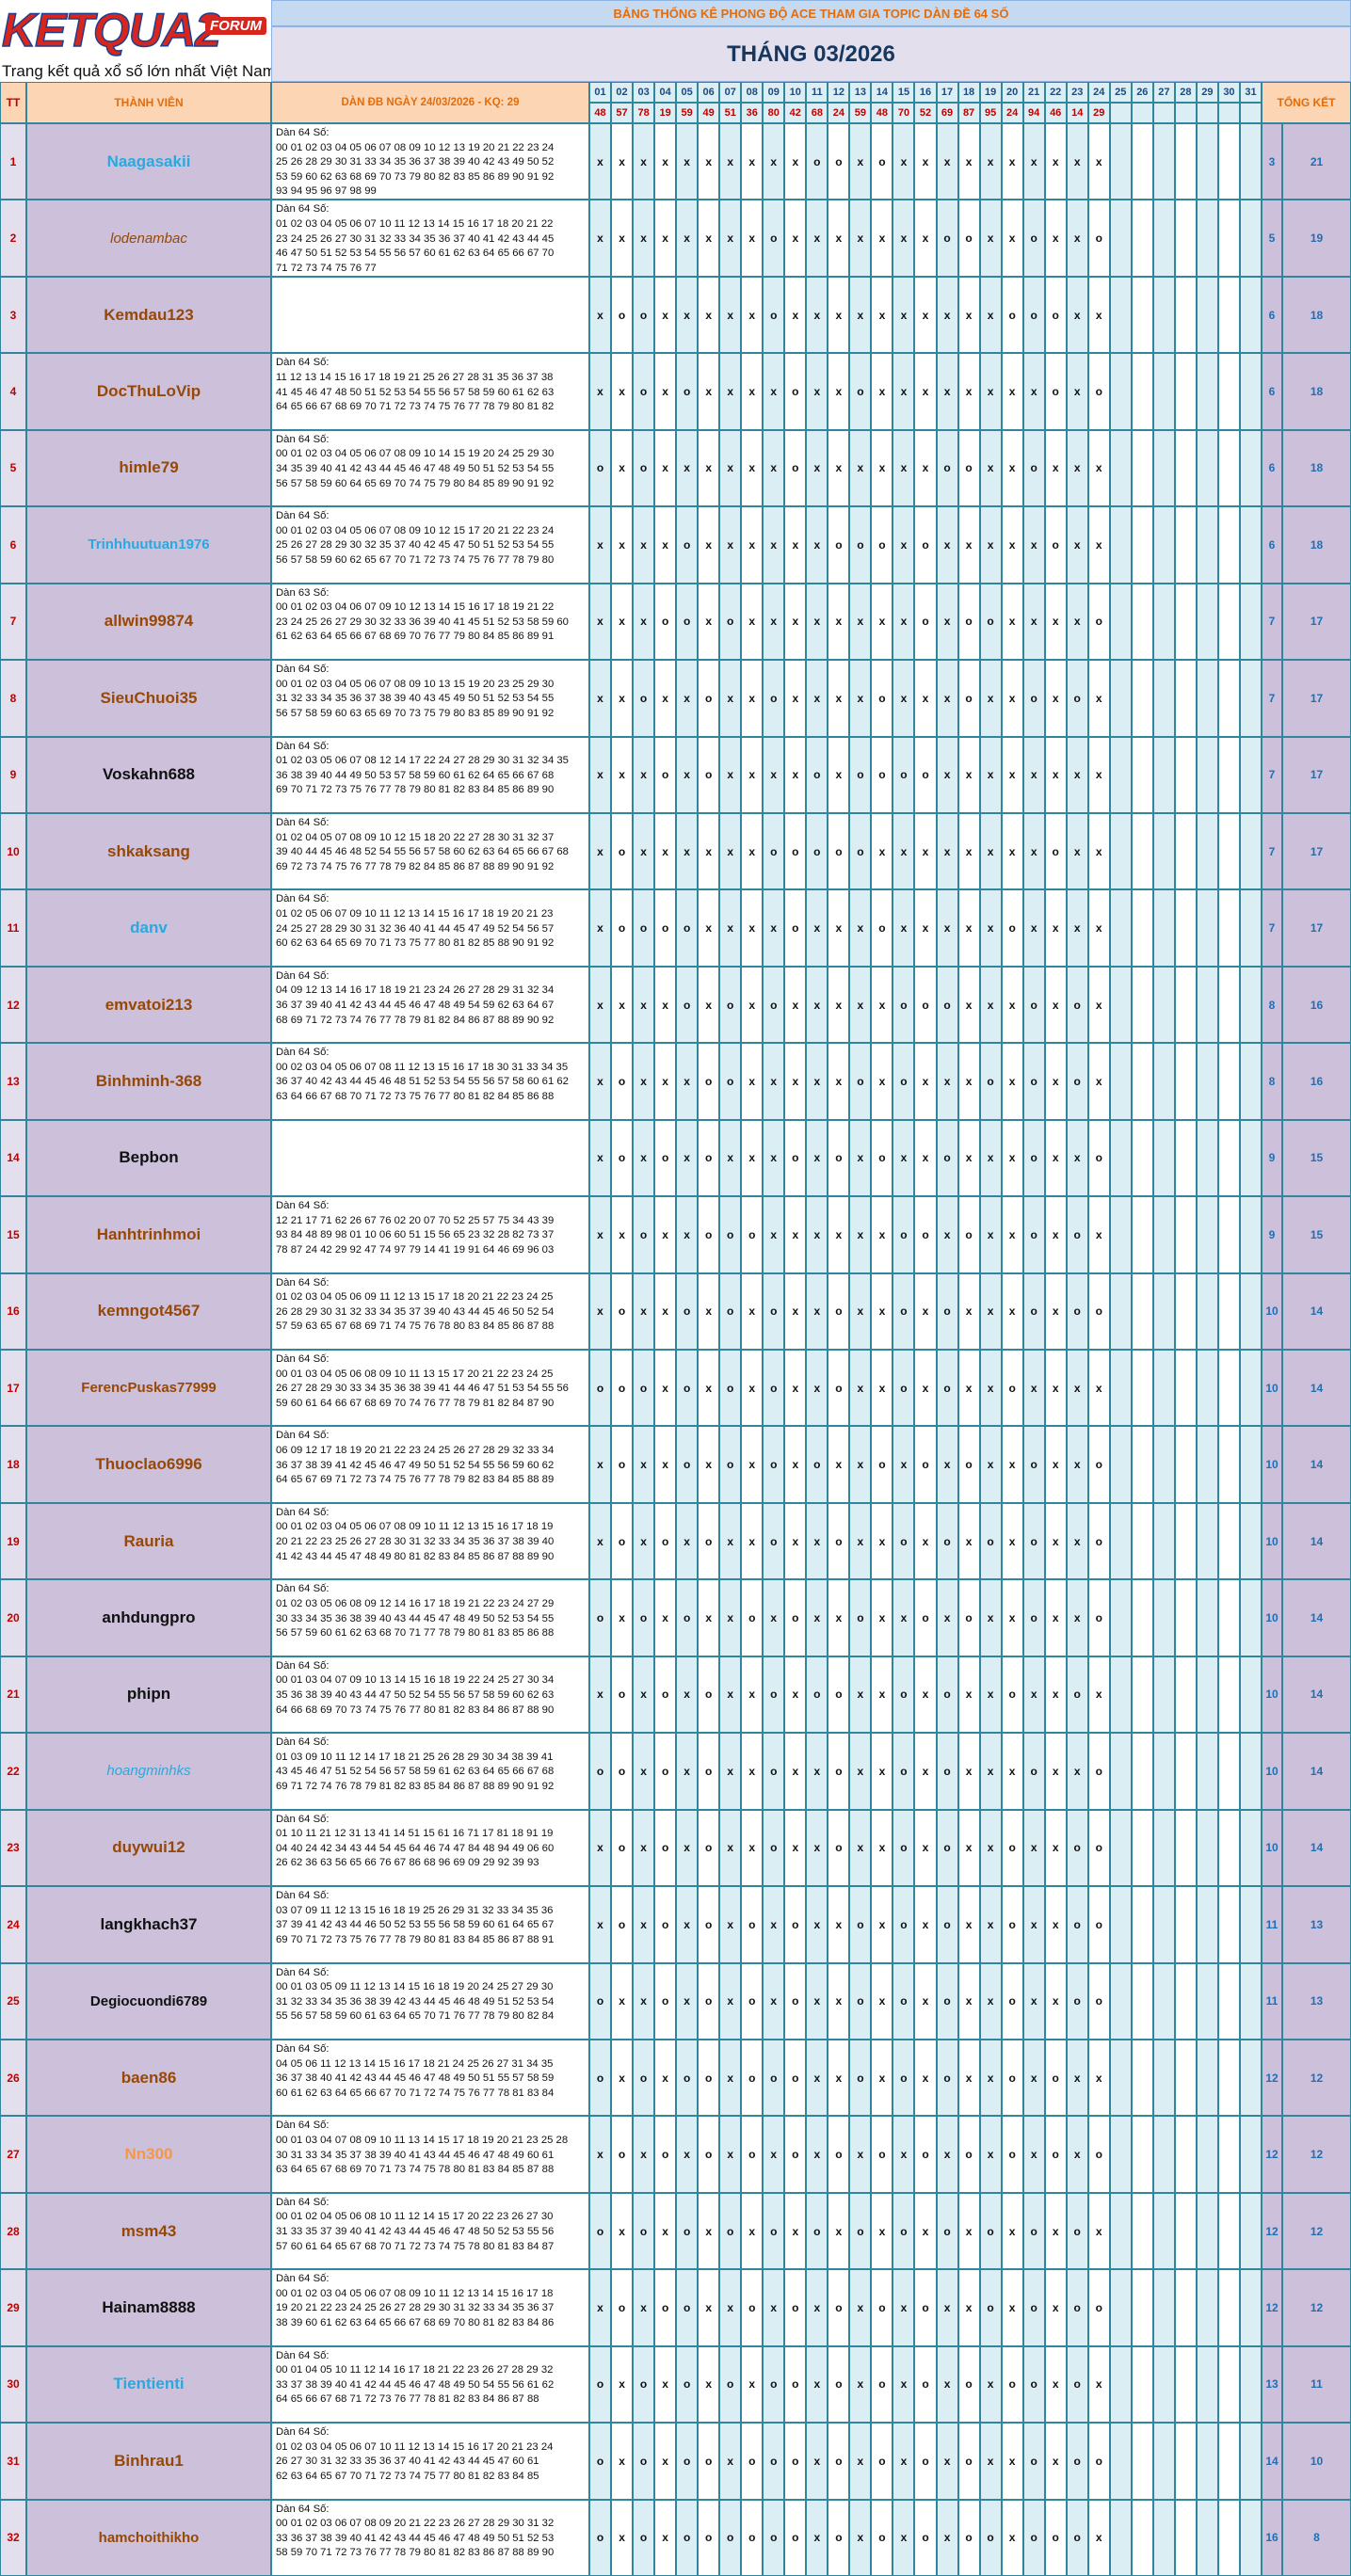  Describe the element at coordinates (774, 92) in the screenshot. I see `day-header: 09` at that location.